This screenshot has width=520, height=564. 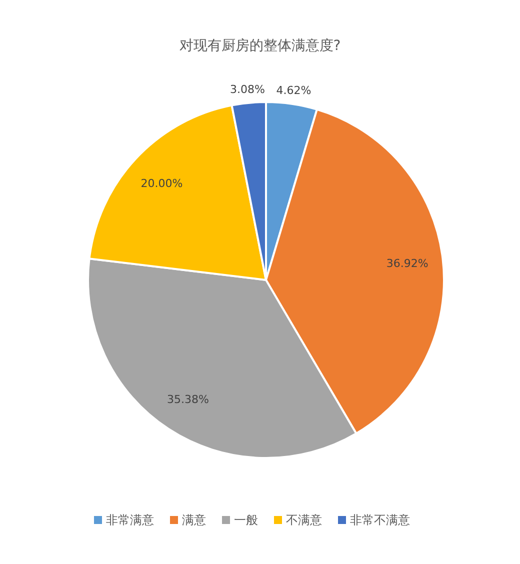 I want to click on legend-label: 不满意, so click(x=304, y=520).